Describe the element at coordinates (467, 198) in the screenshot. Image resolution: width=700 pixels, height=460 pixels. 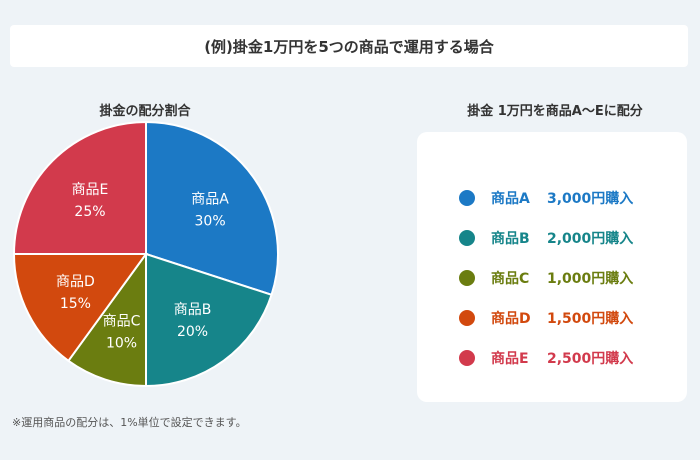
I see `legend-marker-a` at that location.